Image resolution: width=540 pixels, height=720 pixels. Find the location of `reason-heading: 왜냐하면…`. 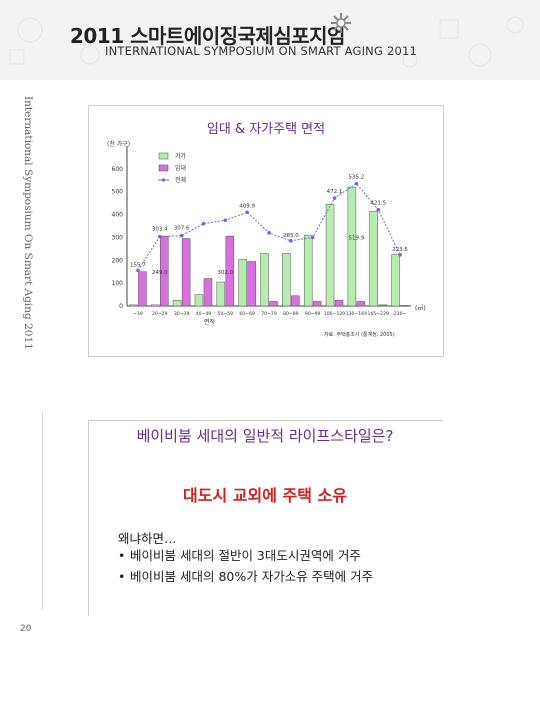

reason-heading: 왜냐하면… is located at coordinates (147, 538).